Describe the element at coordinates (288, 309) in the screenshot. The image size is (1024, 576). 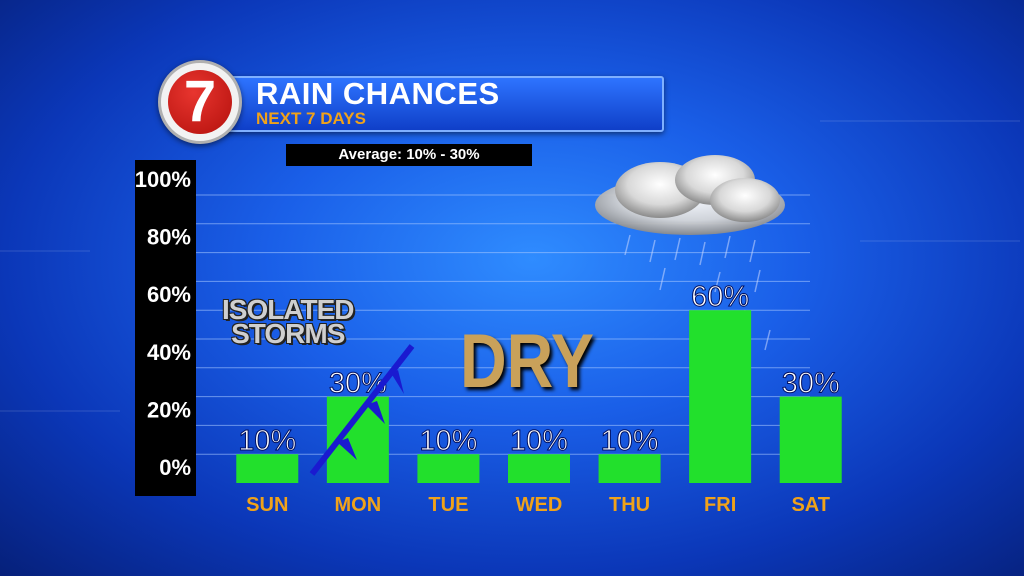
I see `isolated-text: ISOLATED` at that location.